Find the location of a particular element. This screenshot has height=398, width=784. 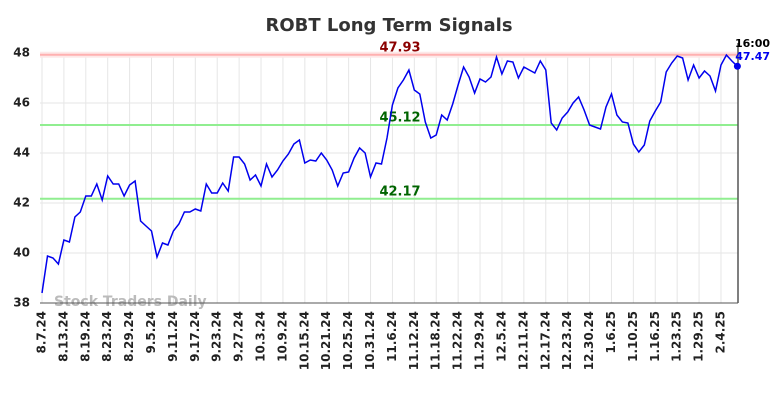

x-tick-label: 2.4.25 is located at coordinates (720, 332).